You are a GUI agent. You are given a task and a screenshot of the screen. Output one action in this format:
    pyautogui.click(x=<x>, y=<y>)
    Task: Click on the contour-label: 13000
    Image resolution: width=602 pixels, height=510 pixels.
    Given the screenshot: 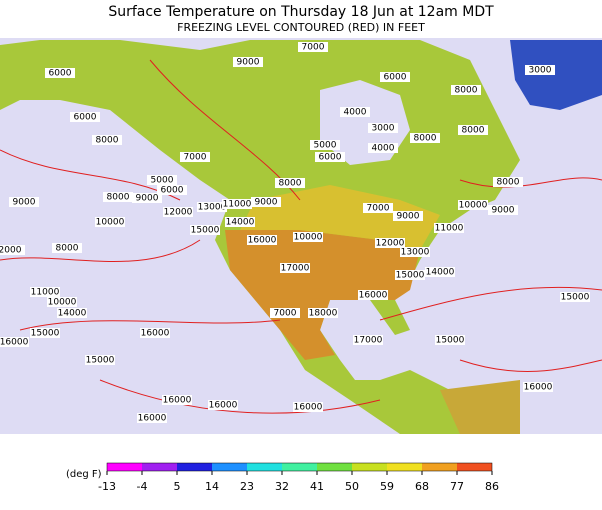 What is the action you would take?
    pyautogui.click(x=212, y=208)
    